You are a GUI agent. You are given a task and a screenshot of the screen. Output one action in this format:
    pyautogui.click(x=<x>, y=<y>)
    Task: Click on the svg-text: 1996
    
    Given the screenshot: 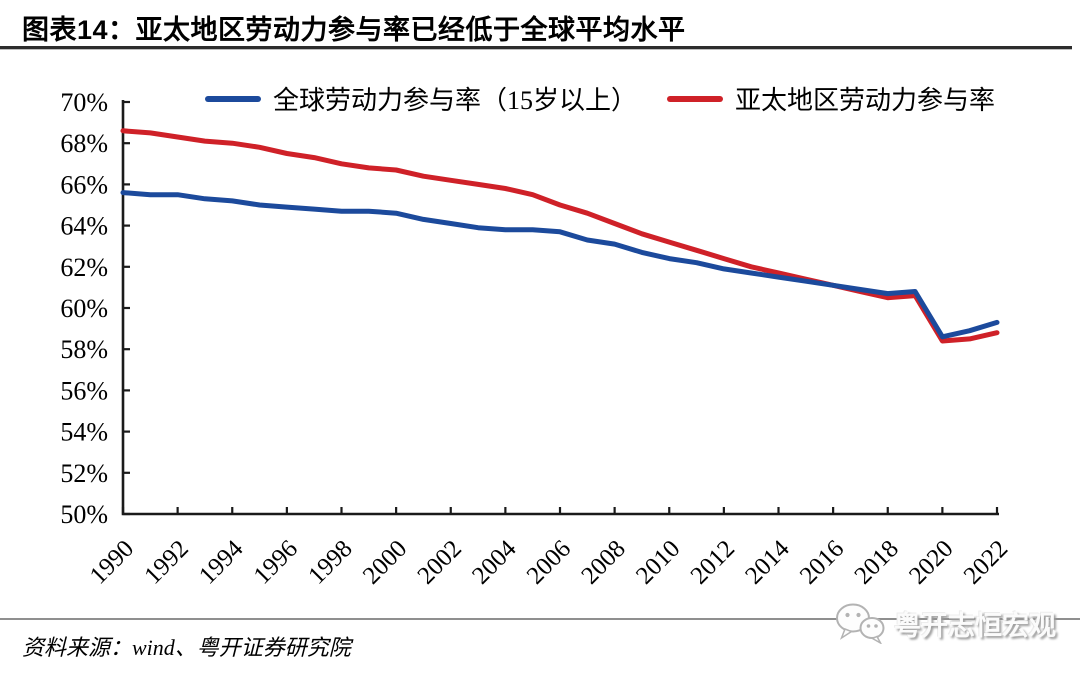 What is the action you would take?
    pyautogui.click(x=276, y=562)
    